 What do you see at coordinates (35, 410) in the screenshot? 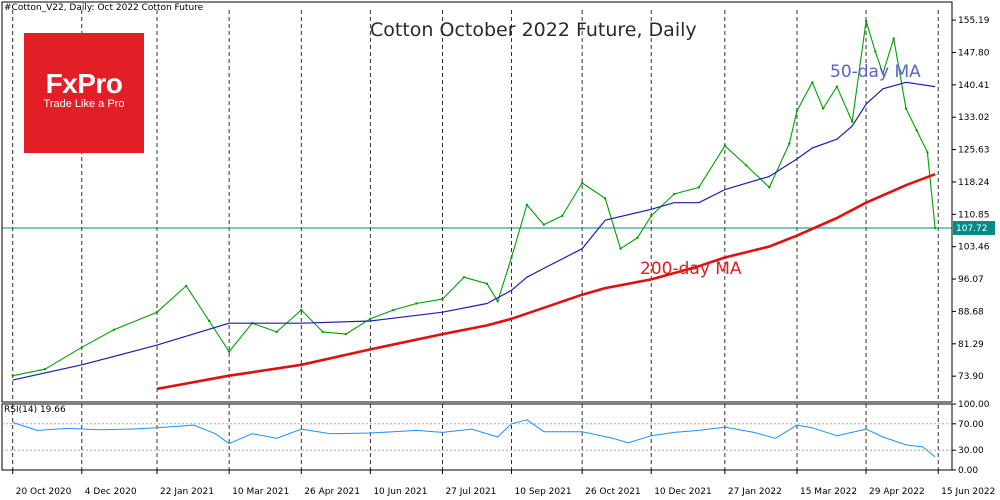
I see `rsi-label: RSI(14) 19.66` at bounding box center [35, 410].